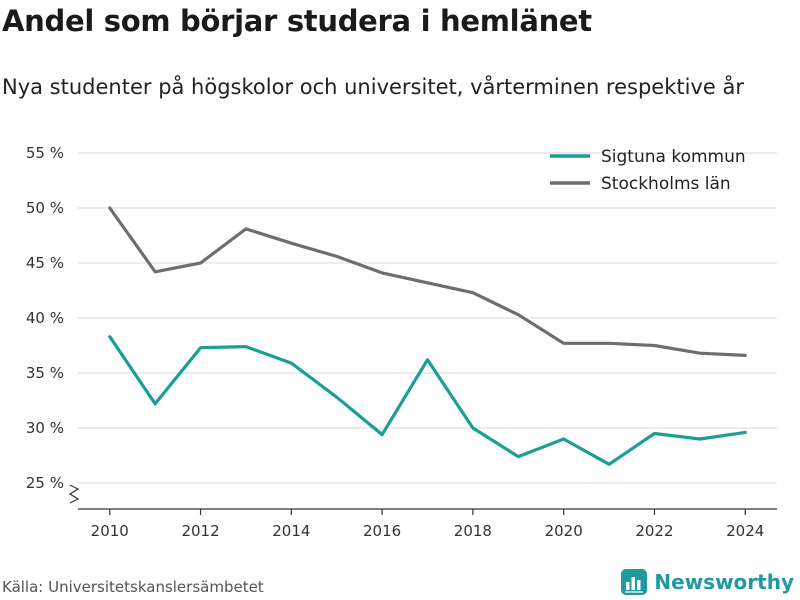 The width and height of the screenshot is (800, 600). I want to click on x-axis: 2010 2012 2014 2016 2018 2020 2022 2024, so click(422, 512).